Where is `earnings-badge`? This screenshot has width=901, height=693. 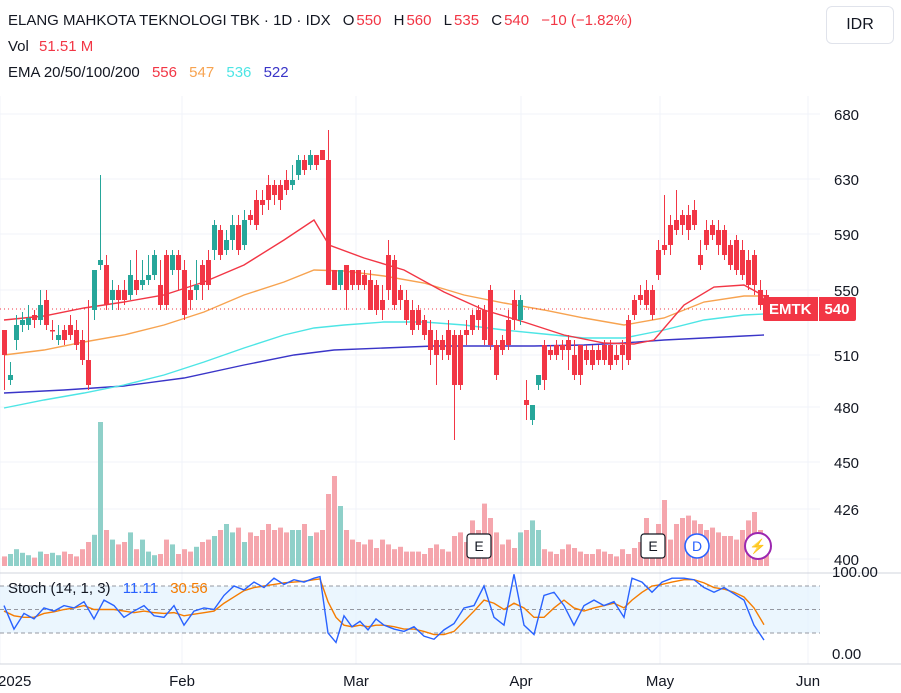 earnings-badge is located at coordinates (479, 546).